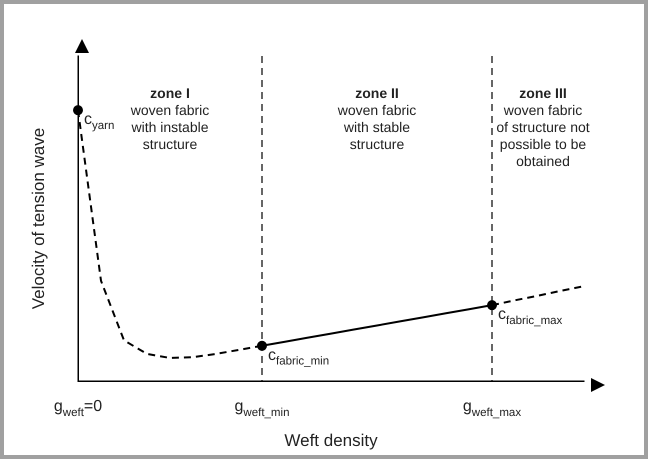 This screenshot has height=459, width=648. What do you see at coordinates (38, 219) in the screenshot?
I see `y-axis-title: Velocity of tension wave` at bounding box center [38, 219].